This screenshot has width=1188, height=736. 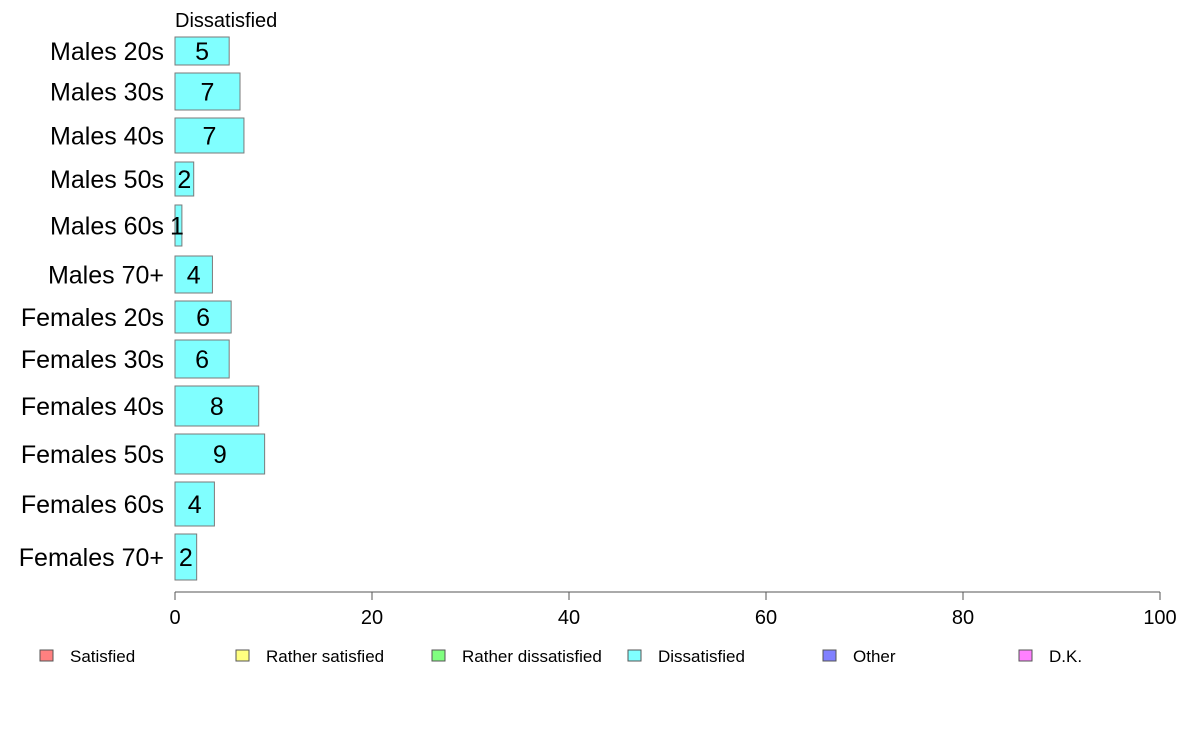 I want to click on category-label: Males 40s, so click(x=107, y=137).